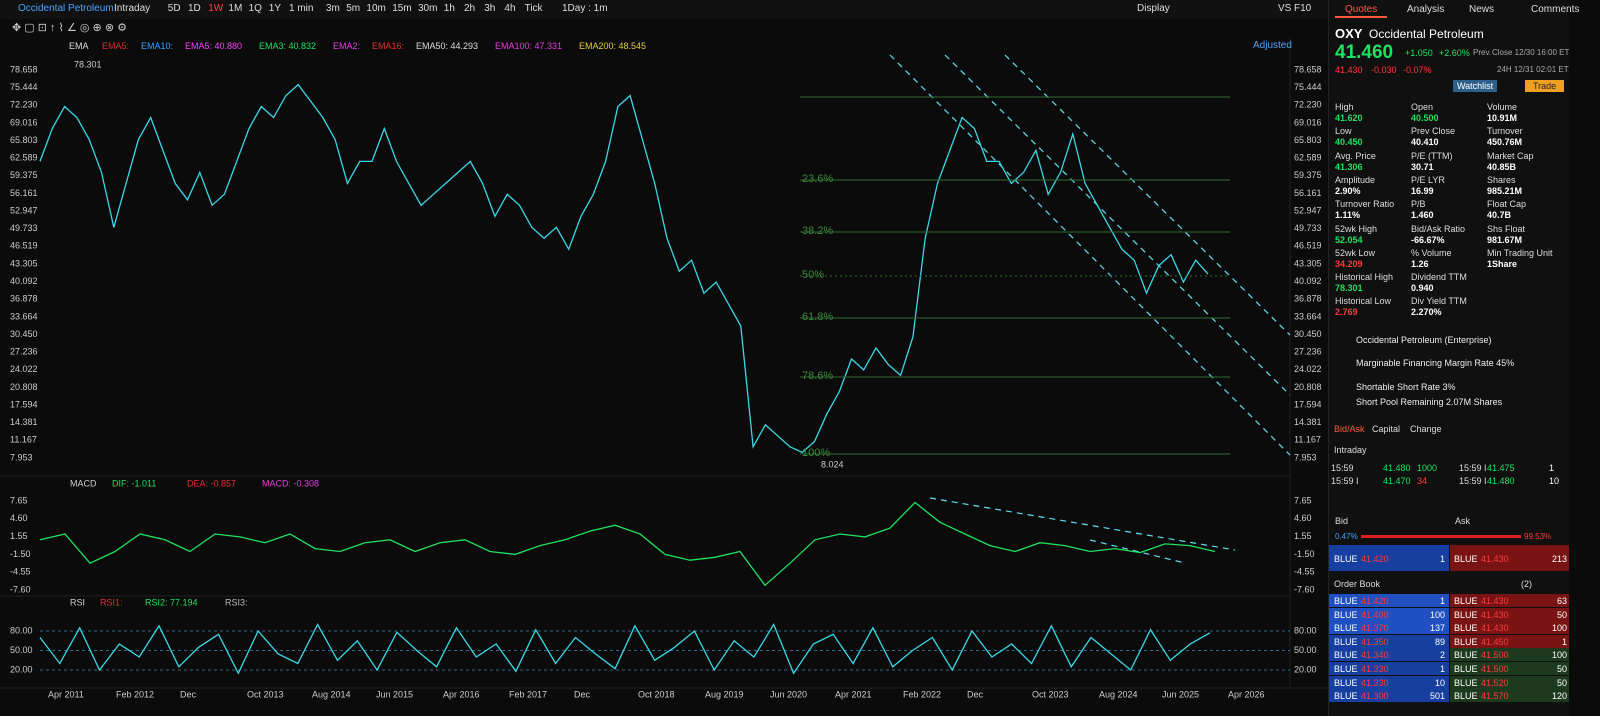  Describe the element at coordinates (1308, 122) in the screenshot. I see `y-tick-label: 69.016` at that location.